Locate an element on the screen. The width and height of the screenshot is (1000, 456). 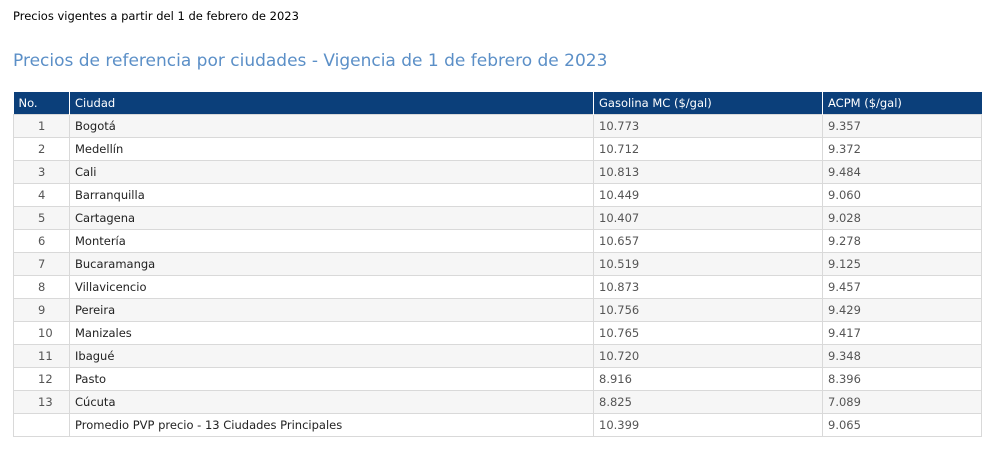
row-city: Villavicencio is located at coordinates (331, 287).